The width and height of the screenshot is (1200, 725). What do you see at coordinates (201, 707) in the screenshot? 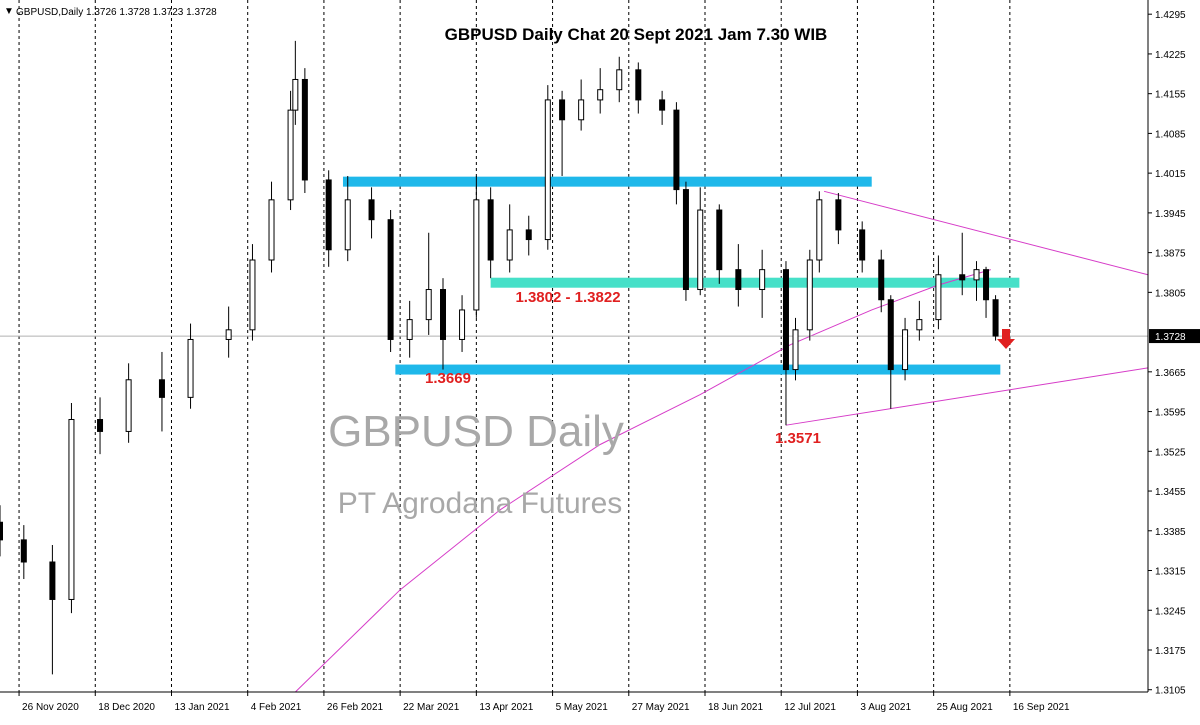
I see `x-tick-label: 13 Jan 2021` at bounding box center [201, 707].